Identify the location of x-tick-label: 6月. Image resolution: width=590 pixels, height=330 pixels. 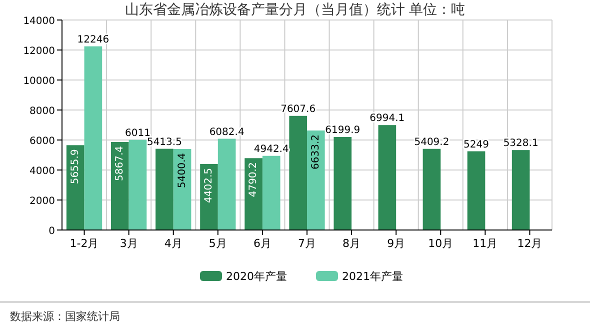
(262, 243).